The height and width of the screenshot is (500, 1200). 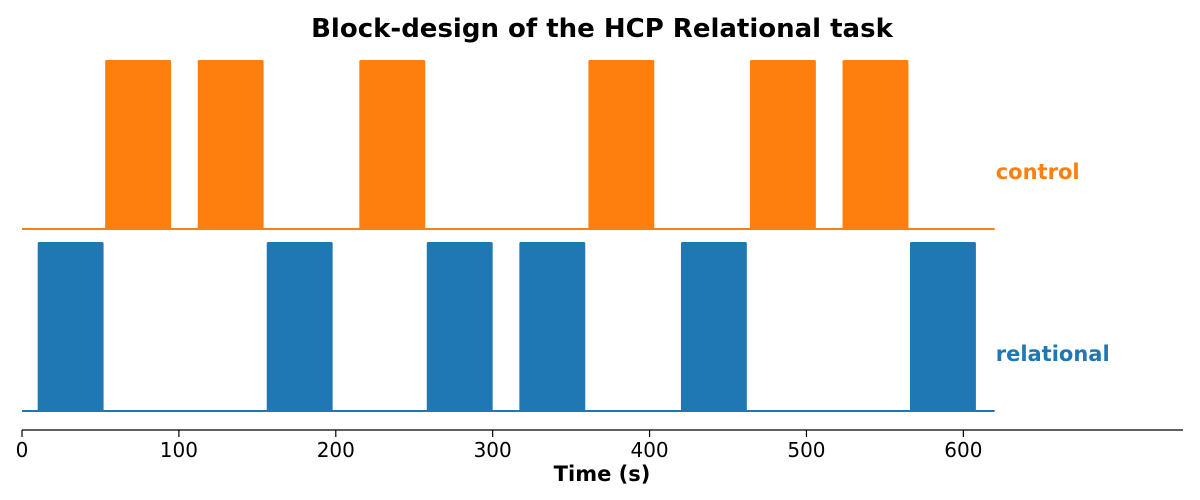 I want to click on x-tick-label: 600, so click(x=963, y=450).